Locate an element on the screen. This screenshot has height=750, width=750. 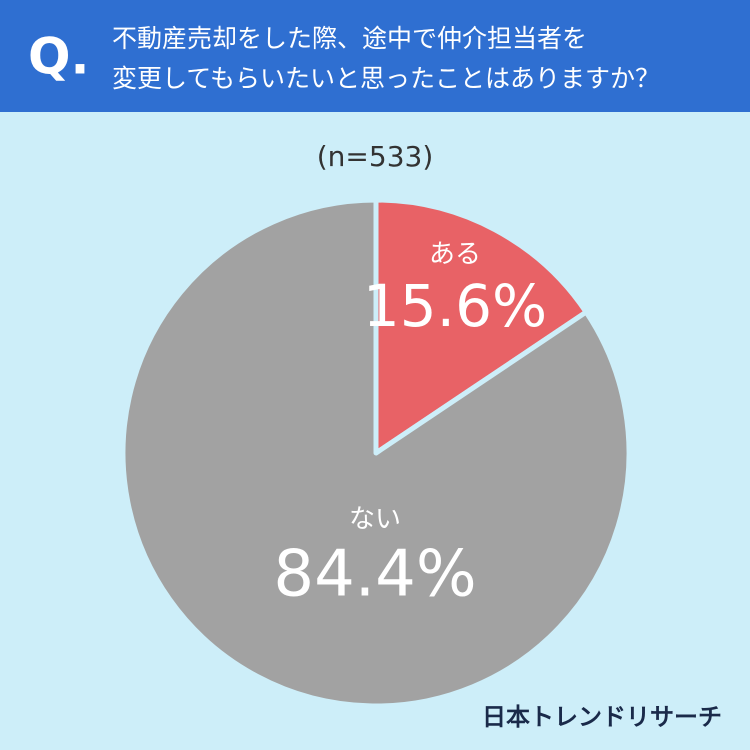
slice-value-label: 15.6% is located at coordinates (455, 306).